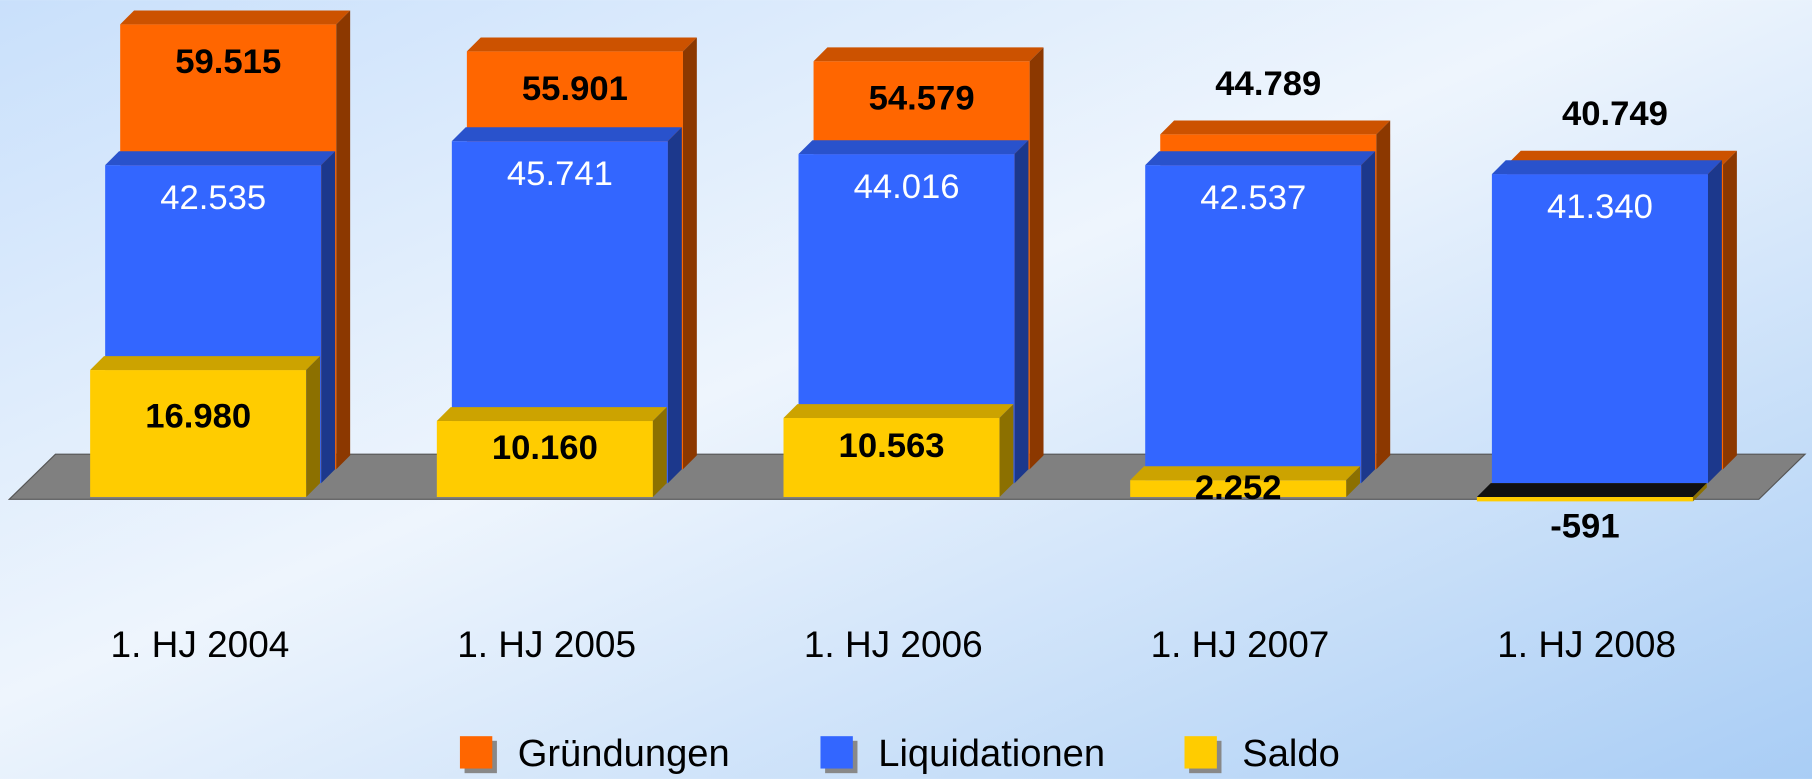 Image resolution: width=1812 pixels, height=779 pixels. What do you see at coordinates (907, 187) in the screenshot?
I see `value-label: 44.016` at bounding box center [907, 187].